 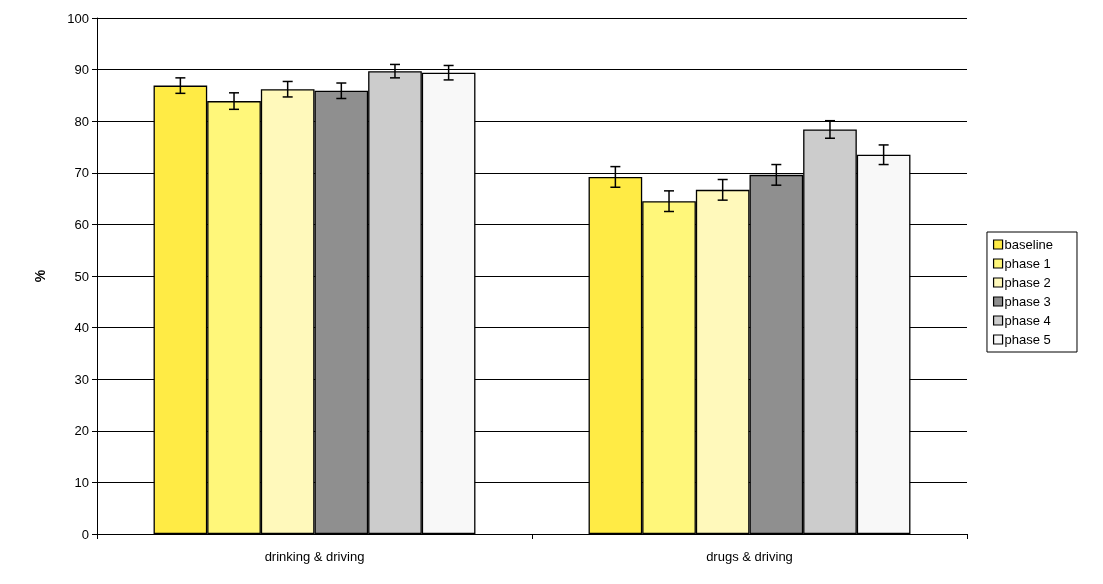 I want to click on y-axis-title: %, so click(x=40, y=276).